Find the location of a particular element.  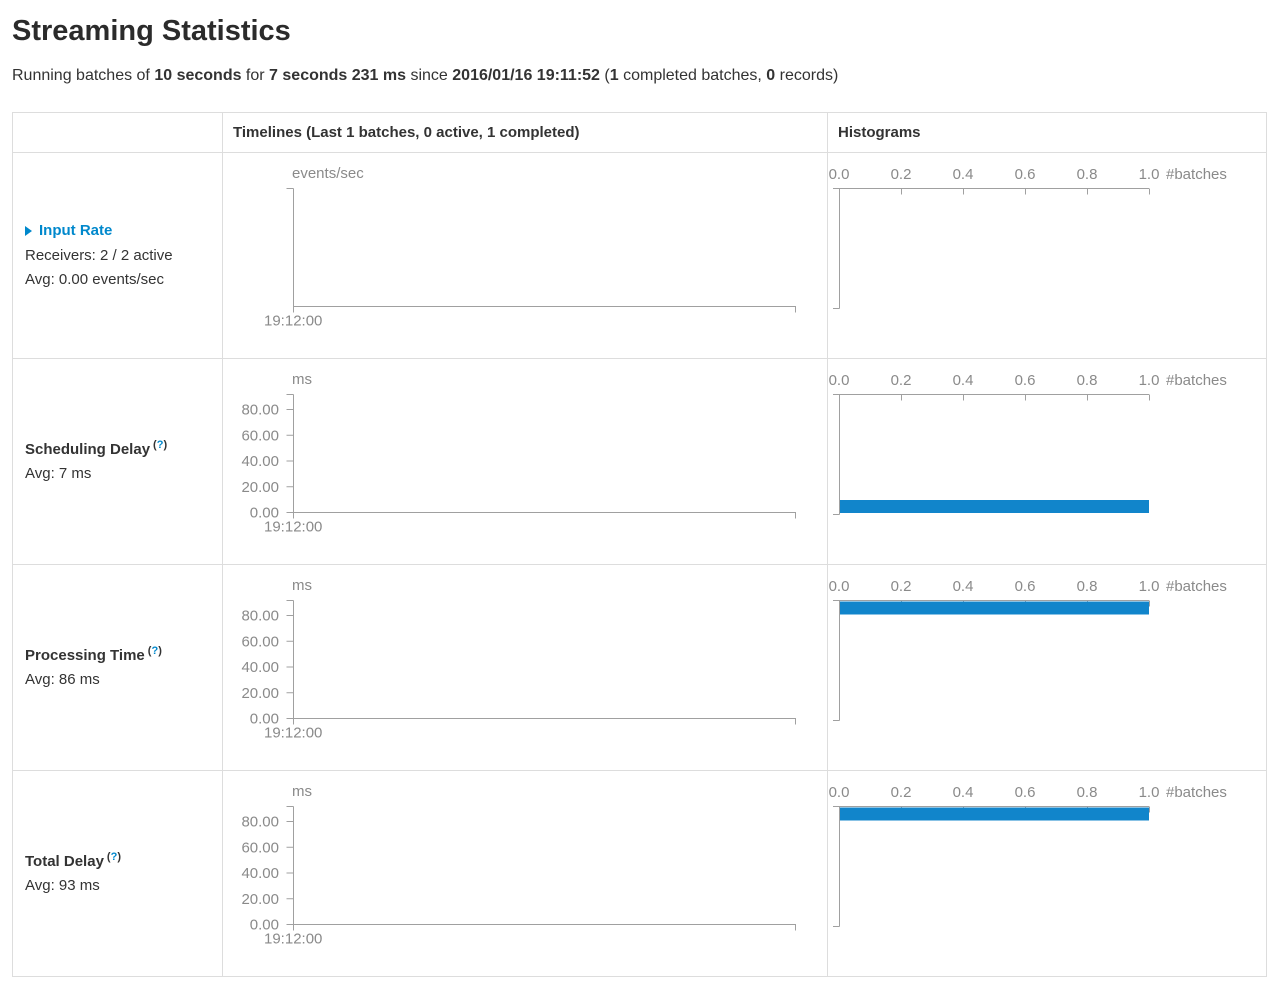

input-rate-histogram-chart: 0.0 0.2 0.4 0.6 0.8 1.0 #batches is located at coordinates (1047, 255).